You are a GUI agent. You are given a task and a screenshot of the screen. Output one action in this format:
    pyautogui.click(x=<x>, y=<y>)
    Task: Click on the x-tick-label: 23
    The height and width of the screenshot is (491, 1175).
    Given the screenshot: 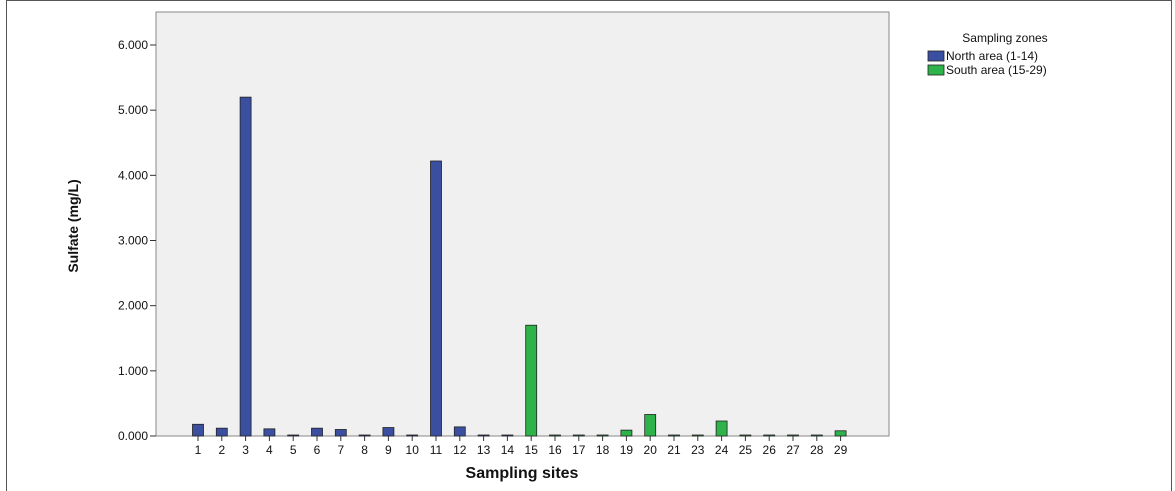 What is the action you would take?
    pyautogui.click(x=698, y=450)
    